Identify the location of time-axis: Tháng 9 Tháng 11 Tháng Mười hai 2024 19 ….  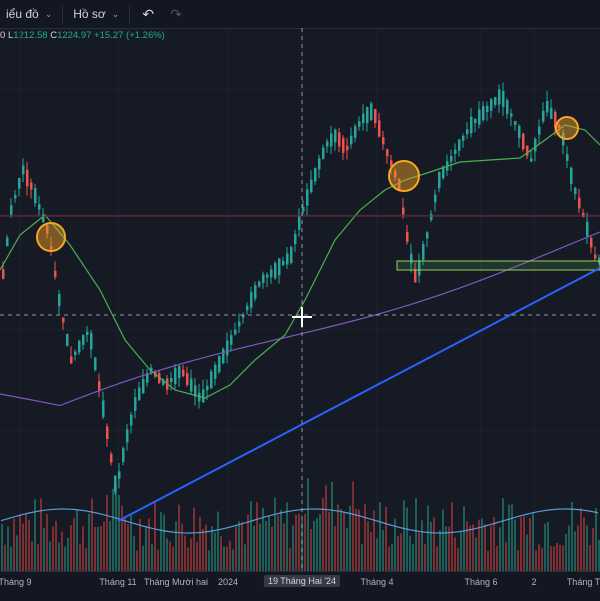
(300, 586).